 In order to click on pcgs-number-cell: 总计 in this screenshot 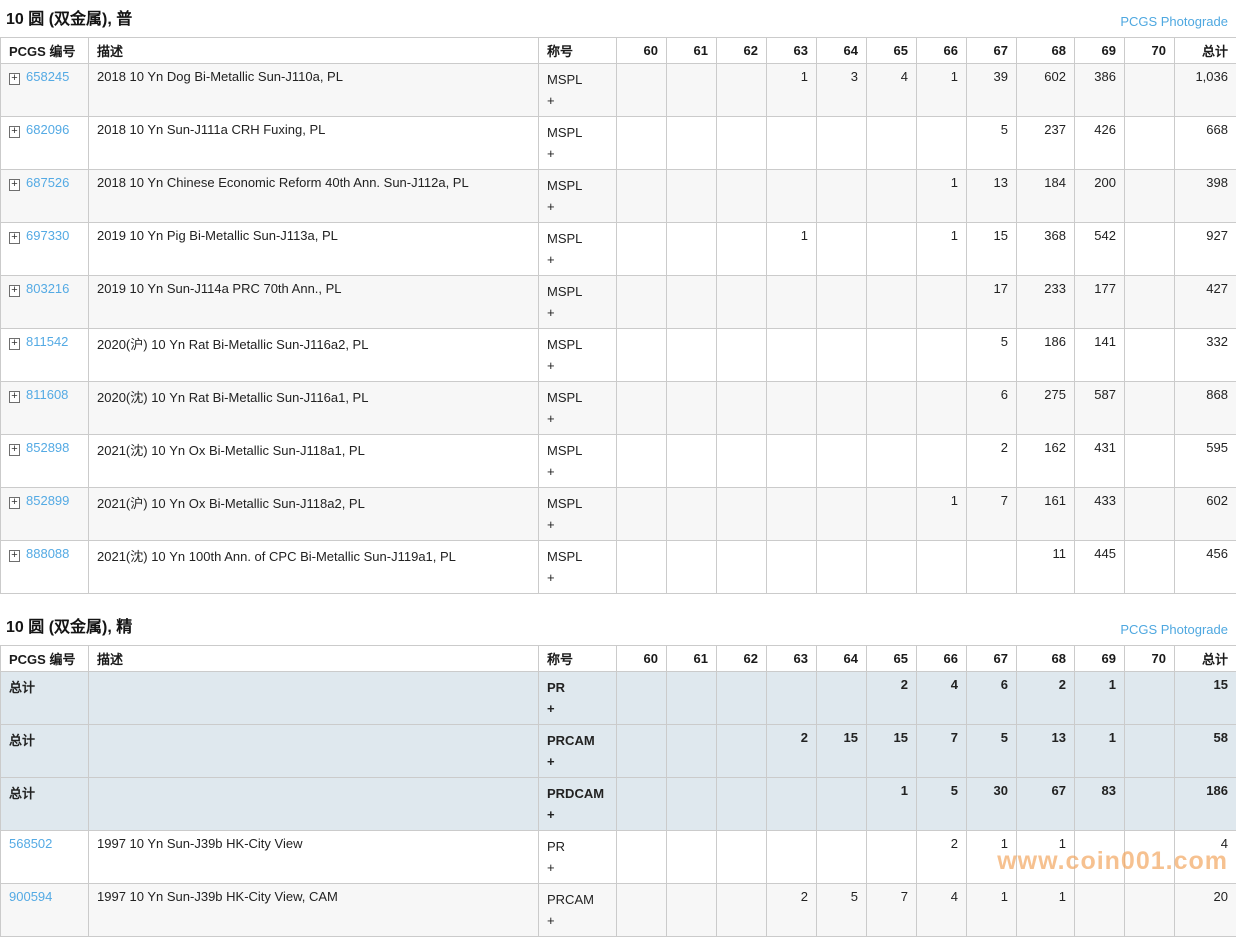, I will do `click(45, 698)`.